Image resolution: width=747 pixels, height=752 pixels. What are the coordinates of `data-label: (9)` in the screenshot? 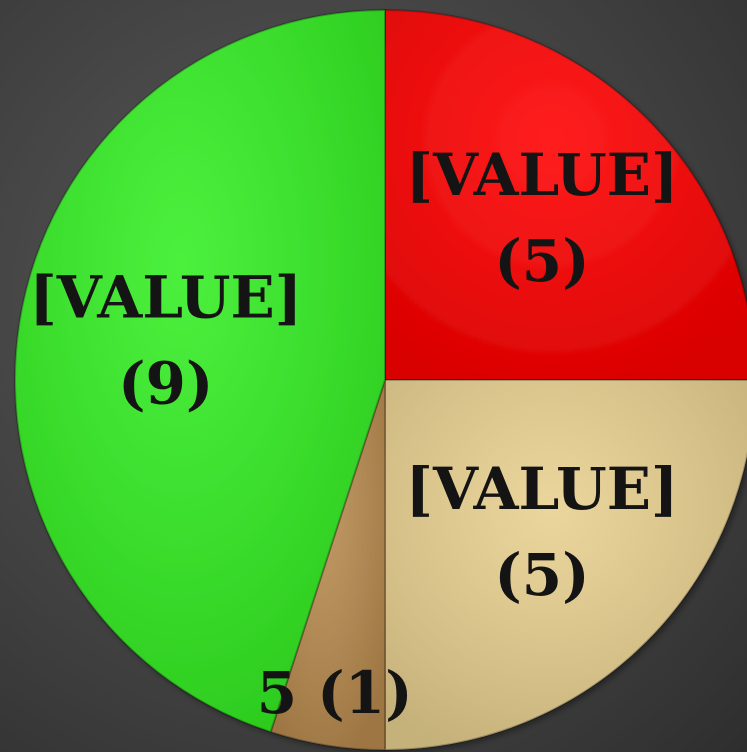 It's located at (165, 383).